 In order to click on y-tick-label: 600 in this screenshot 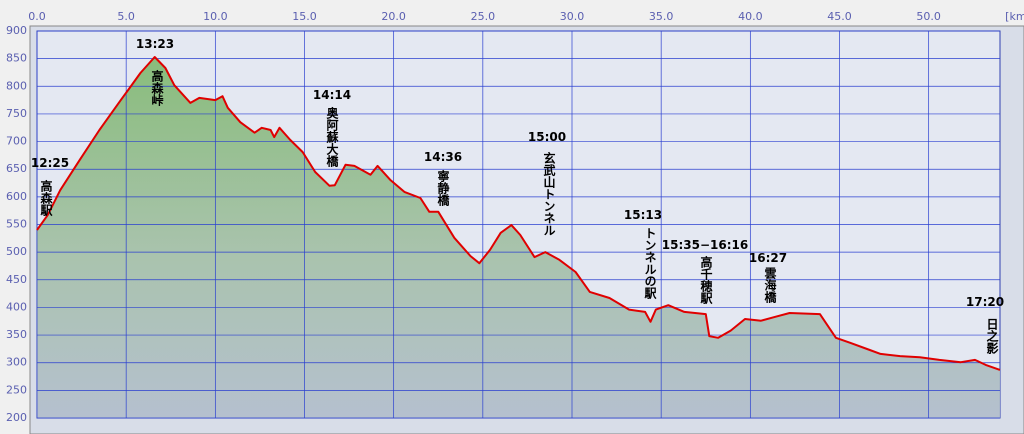, I will do `click(16, 196)`.